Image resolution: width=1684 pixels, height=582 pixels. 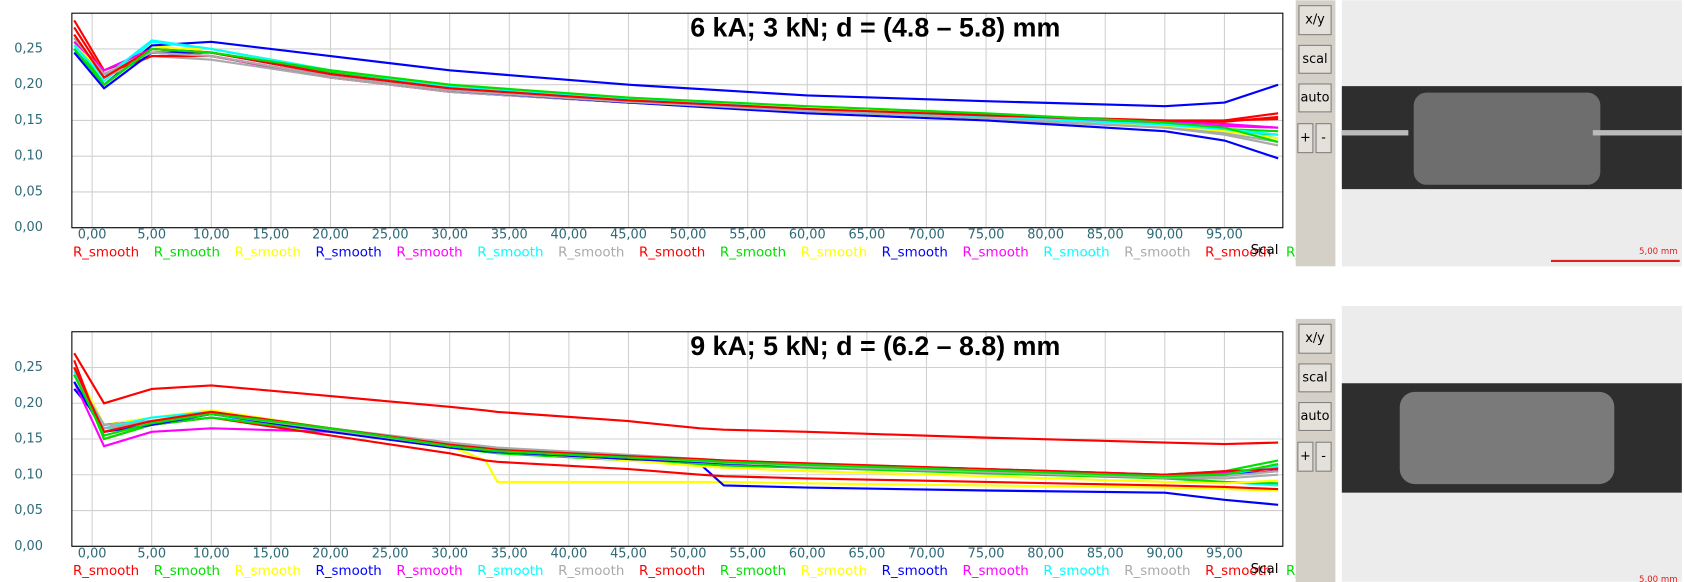 I want to click on x-tick-label: 20,00, so click(x=330, y=553).